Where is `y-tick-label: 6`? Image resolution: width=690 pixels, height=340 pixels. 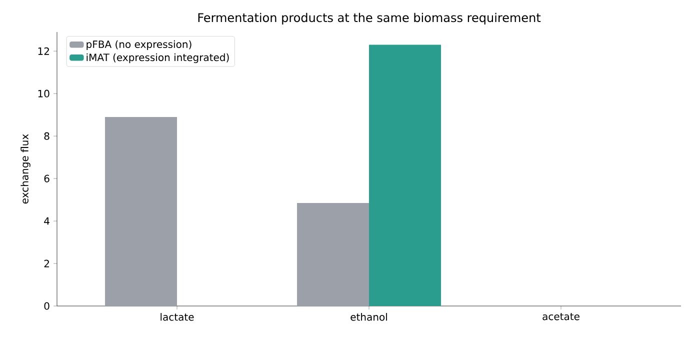
y-tick-label: 6 is located at coordinates (47, 178).